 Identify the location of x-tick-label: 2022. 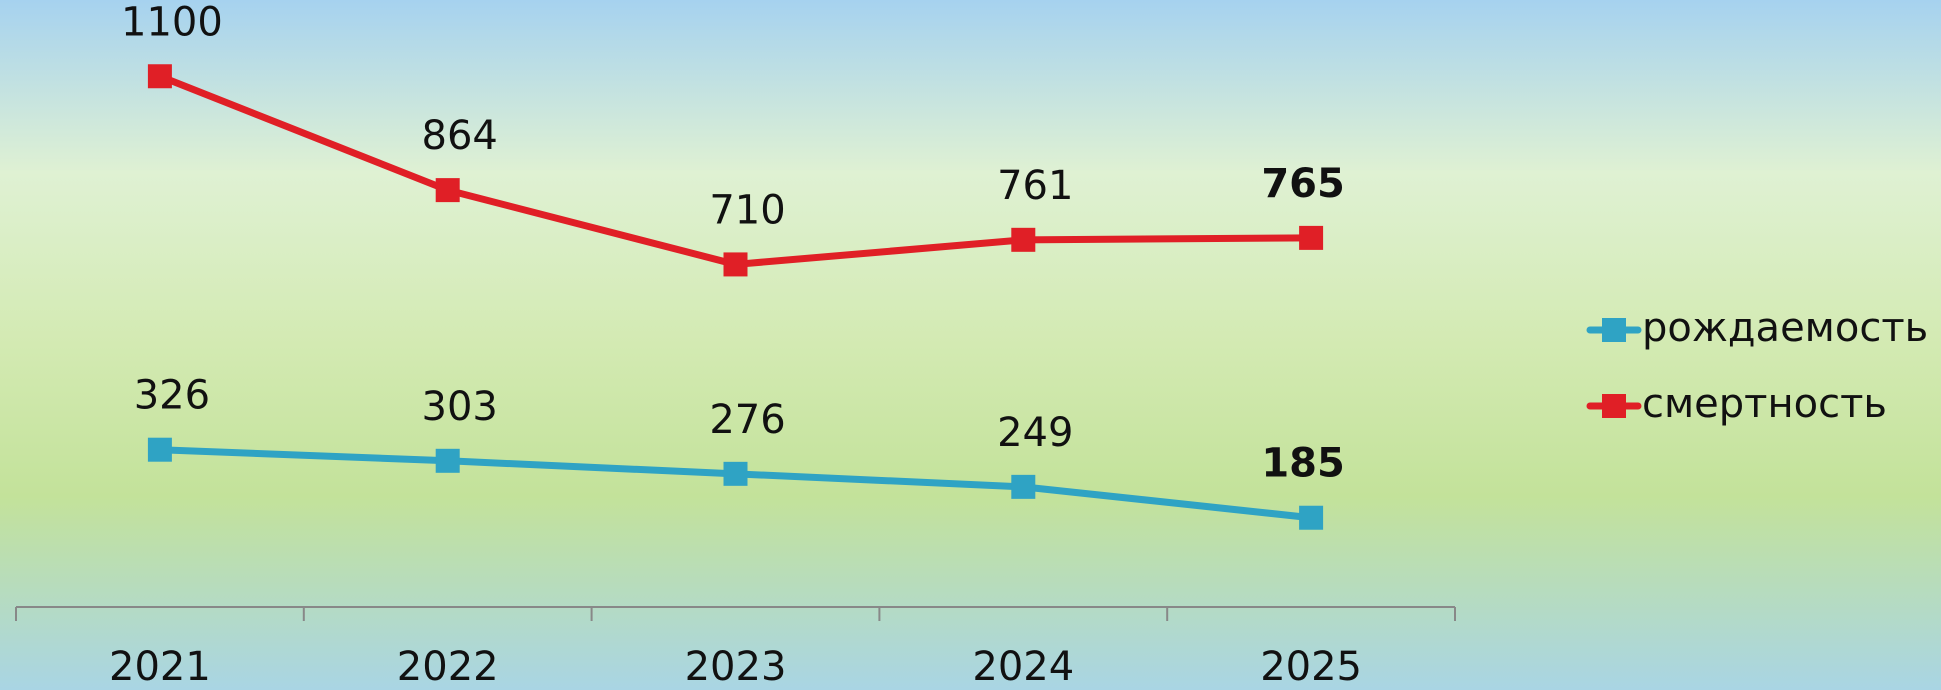
(448, 667).